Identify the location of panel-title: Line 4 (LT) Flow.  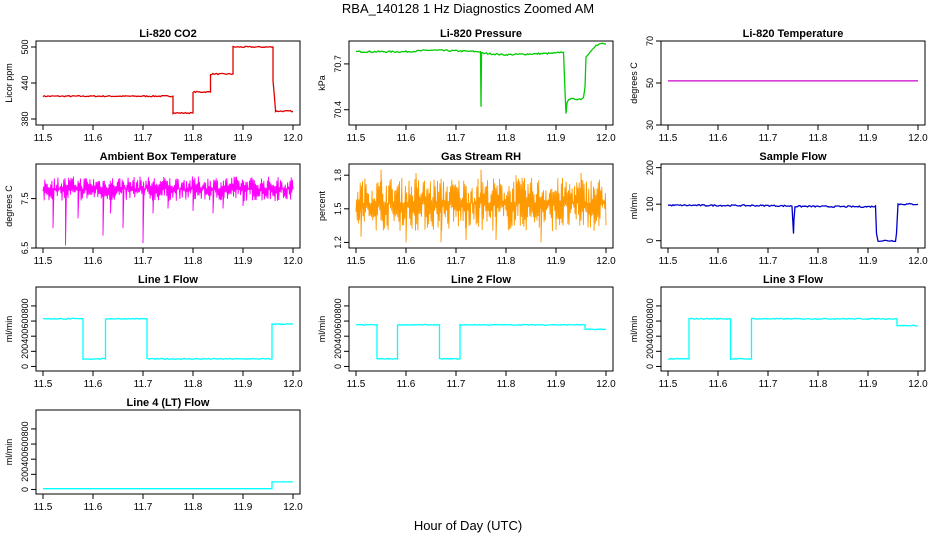
(168, 403).